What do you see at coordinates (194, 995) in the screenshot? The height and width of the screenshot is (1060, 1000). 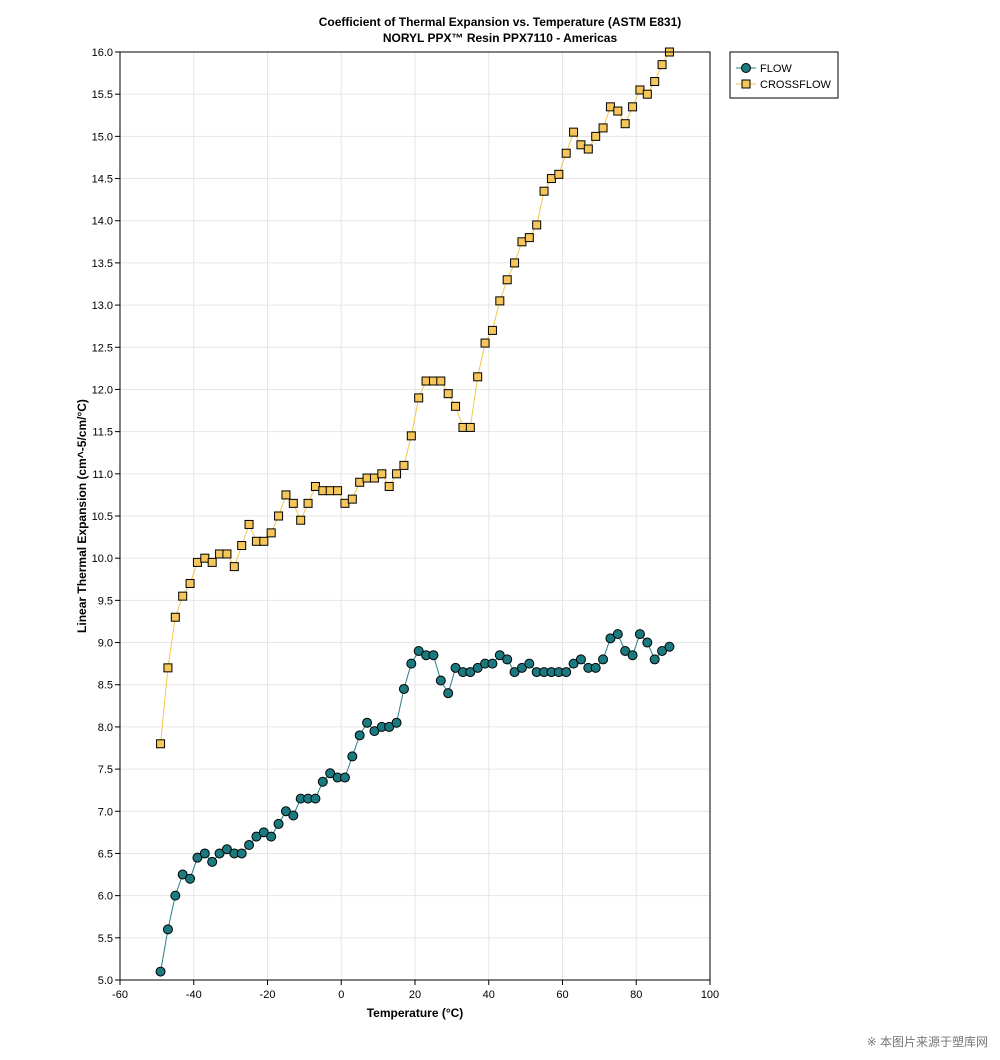 I see `x-tick-label: -40` at bounding box center [194, 995].